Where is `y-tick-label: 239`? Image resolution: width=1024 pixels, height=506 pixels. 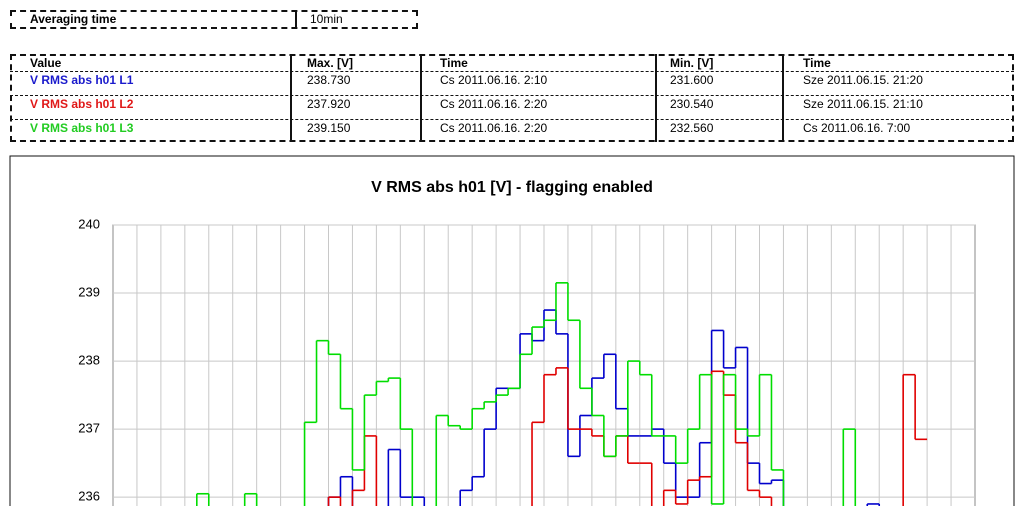
y-tick-label: 239 is located at coordinates (89, 291).